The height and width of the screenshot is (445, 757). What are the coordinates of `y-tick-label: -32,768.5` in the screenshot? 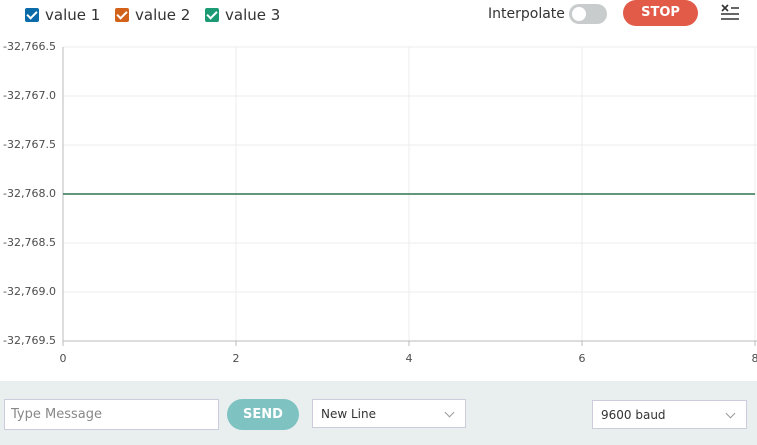 It's located at (29, 242).